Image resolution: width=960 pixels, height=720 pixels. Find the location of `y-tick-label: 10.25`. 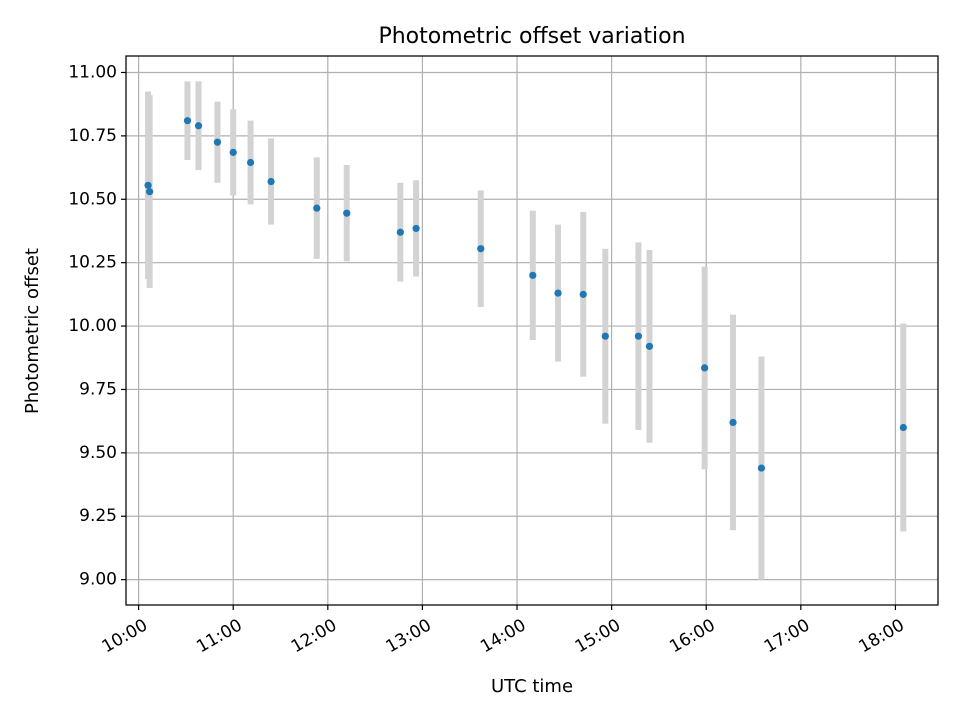

y-tick-label: 10.25 is located at coordinates (92, 263).